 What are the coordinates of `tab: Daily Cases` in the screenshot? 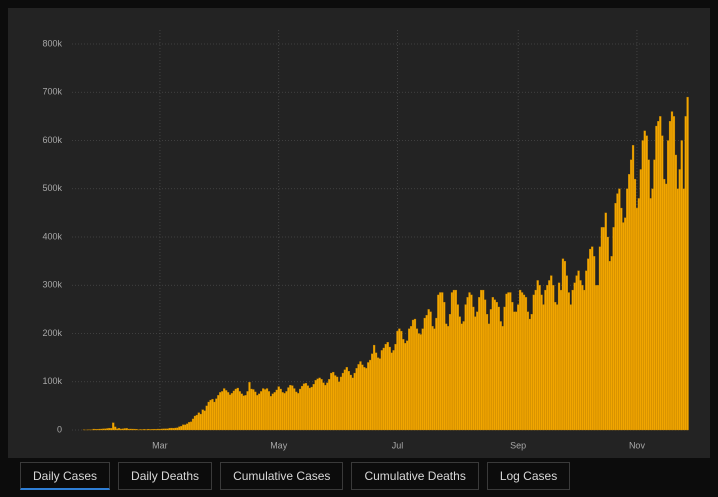 It's located at (65, 476).